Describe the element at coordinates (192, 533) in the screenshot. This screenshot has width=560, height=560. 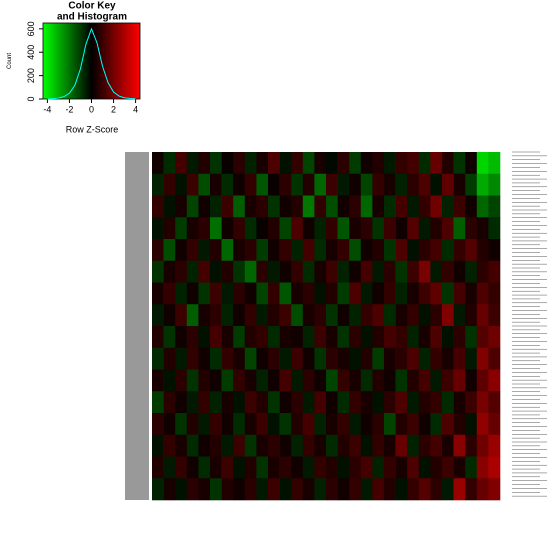
I see `column-label: V11_mRNA` at that location.